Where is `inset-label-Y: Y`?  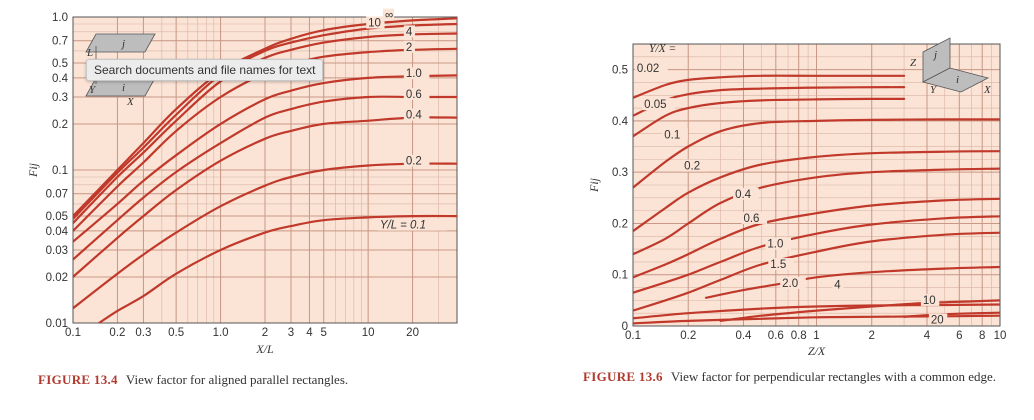
inset-label-Y: Y is located at coordinates (934, 90).